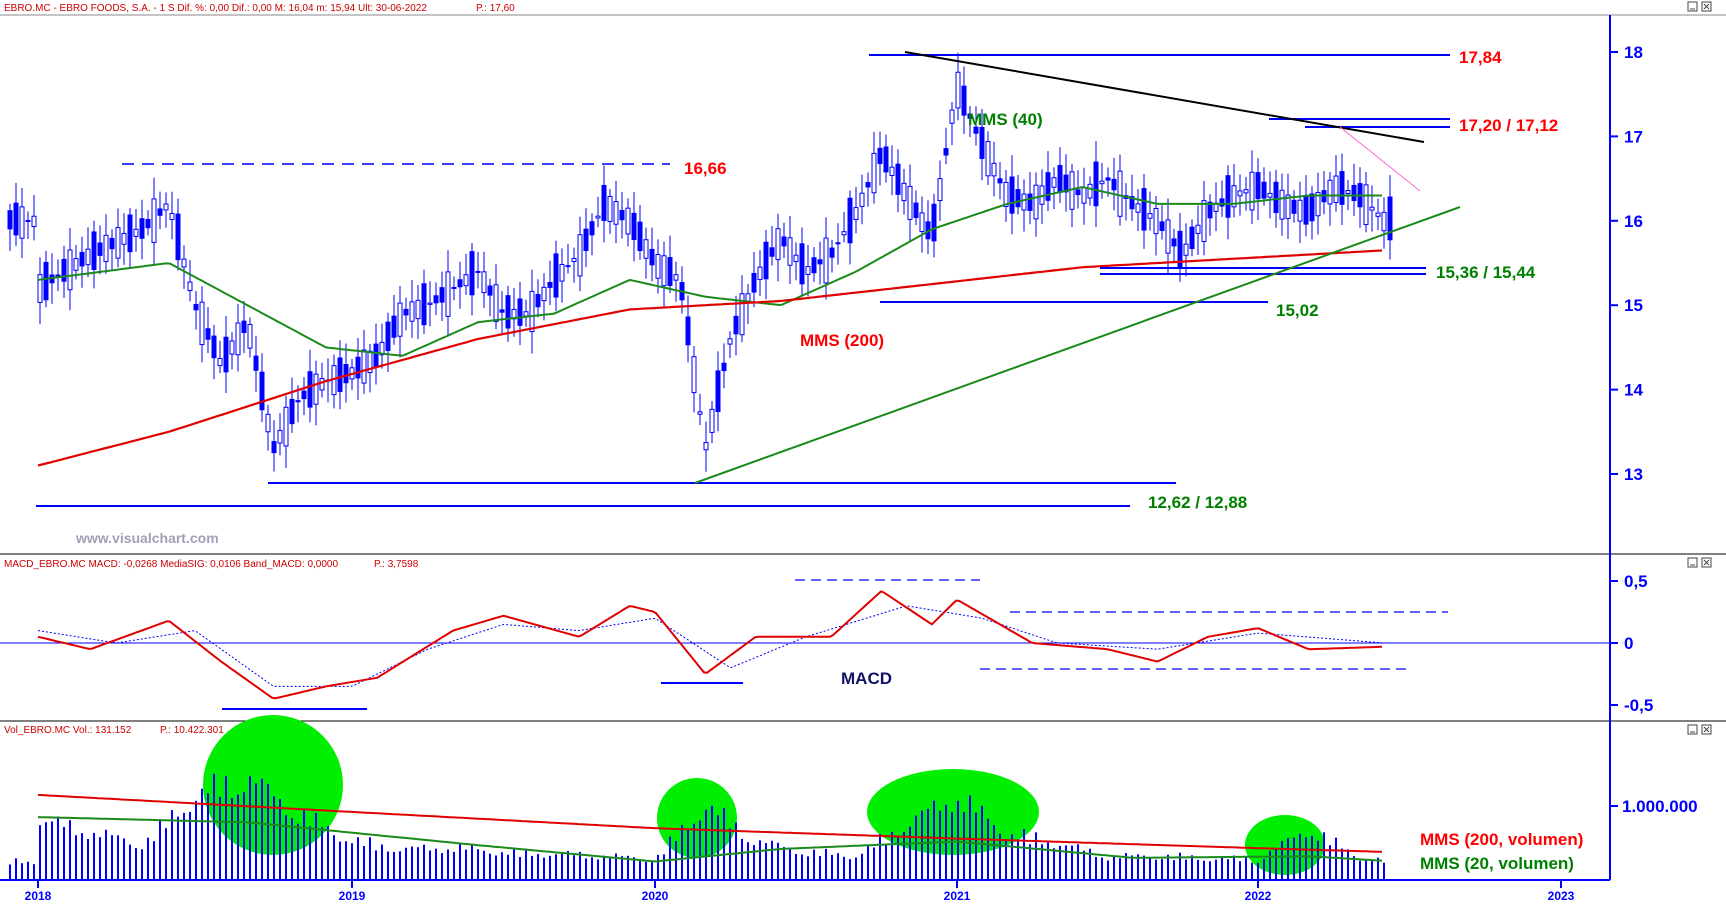  What do you see at coordinates (352, 895) in the screenshot?
I see `year-tick-label: 2019` at bounding box center [352, 895].